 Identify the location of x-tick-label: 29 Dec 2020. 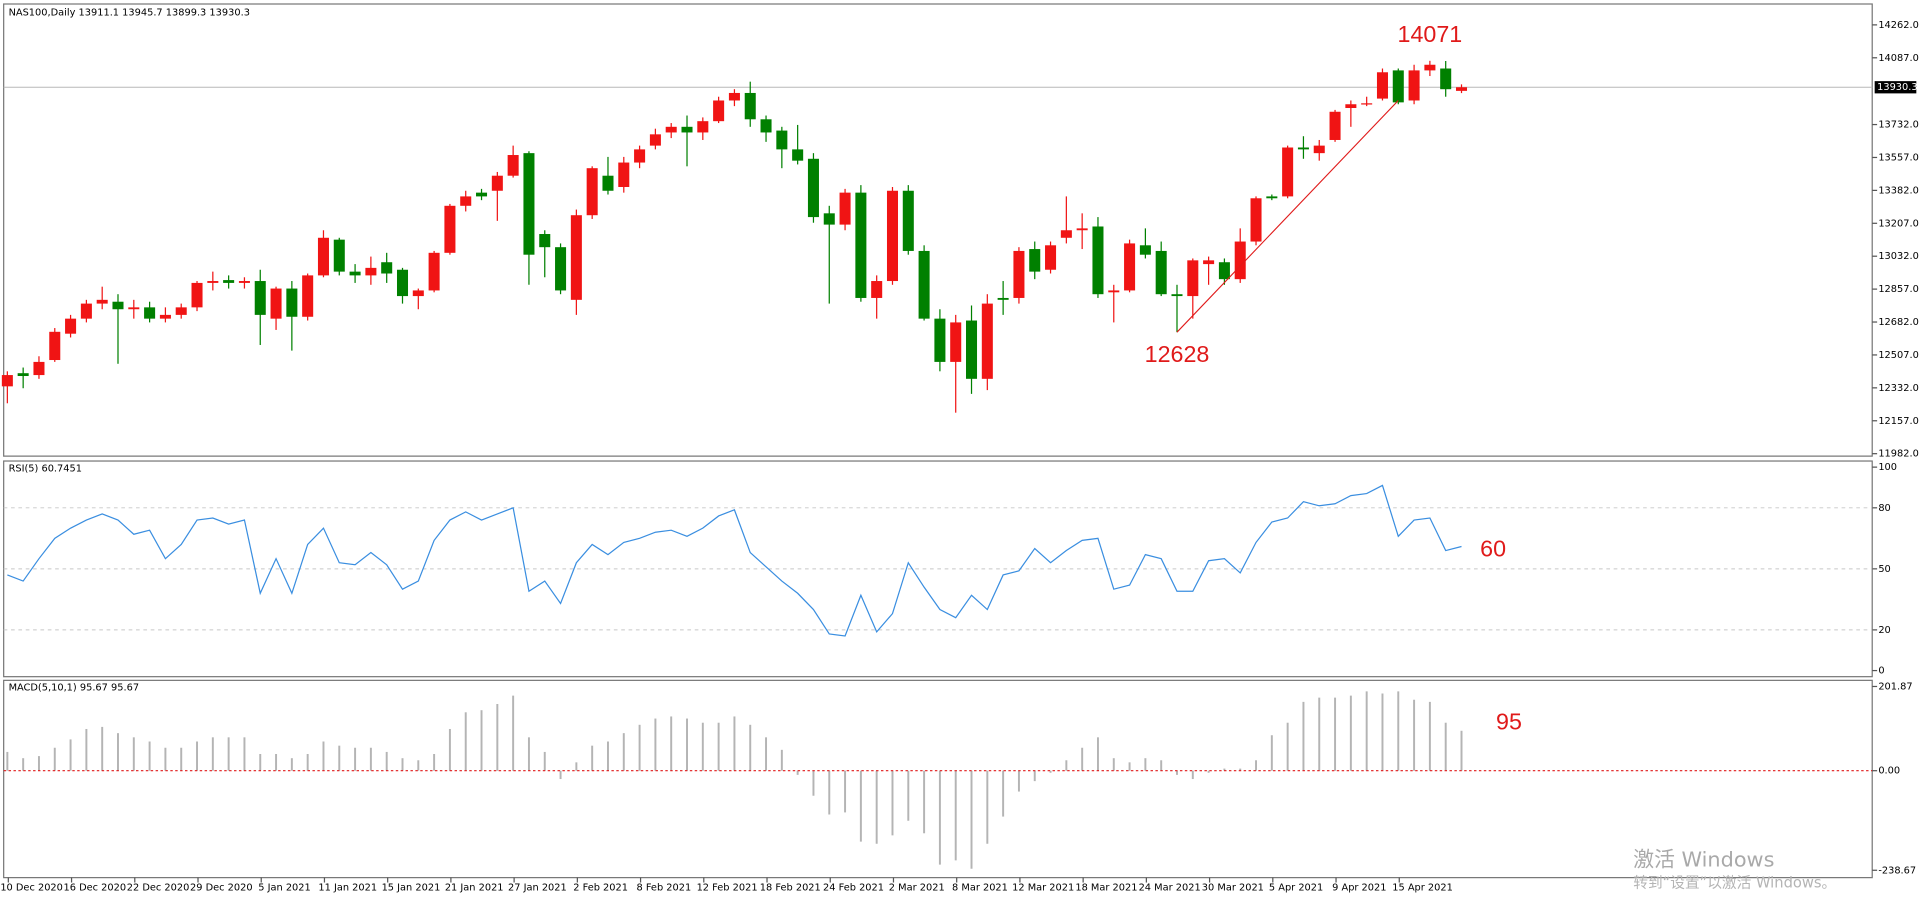
(221, 887).